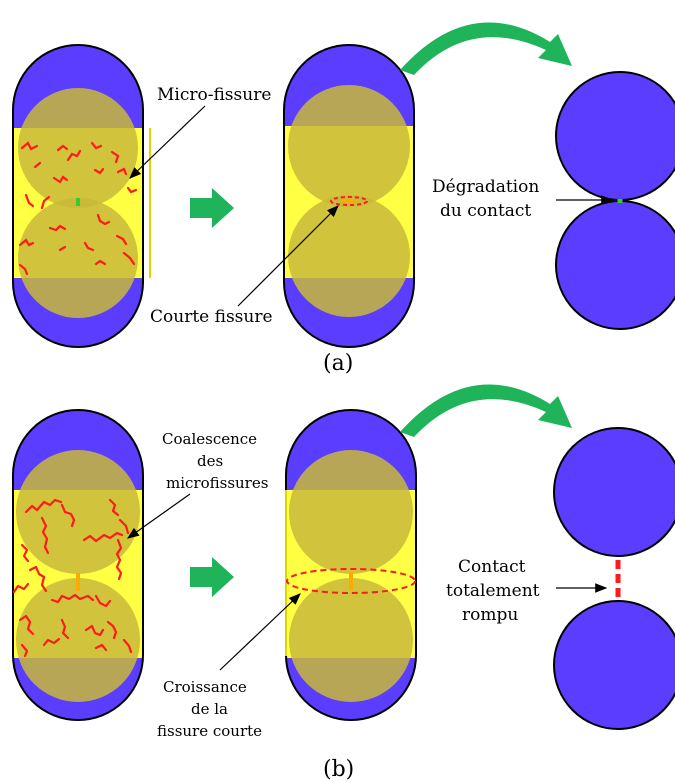  Describe the element at coordinates (210, 461) in the screenshot. I see `label-coalescence-2: des` at that location.